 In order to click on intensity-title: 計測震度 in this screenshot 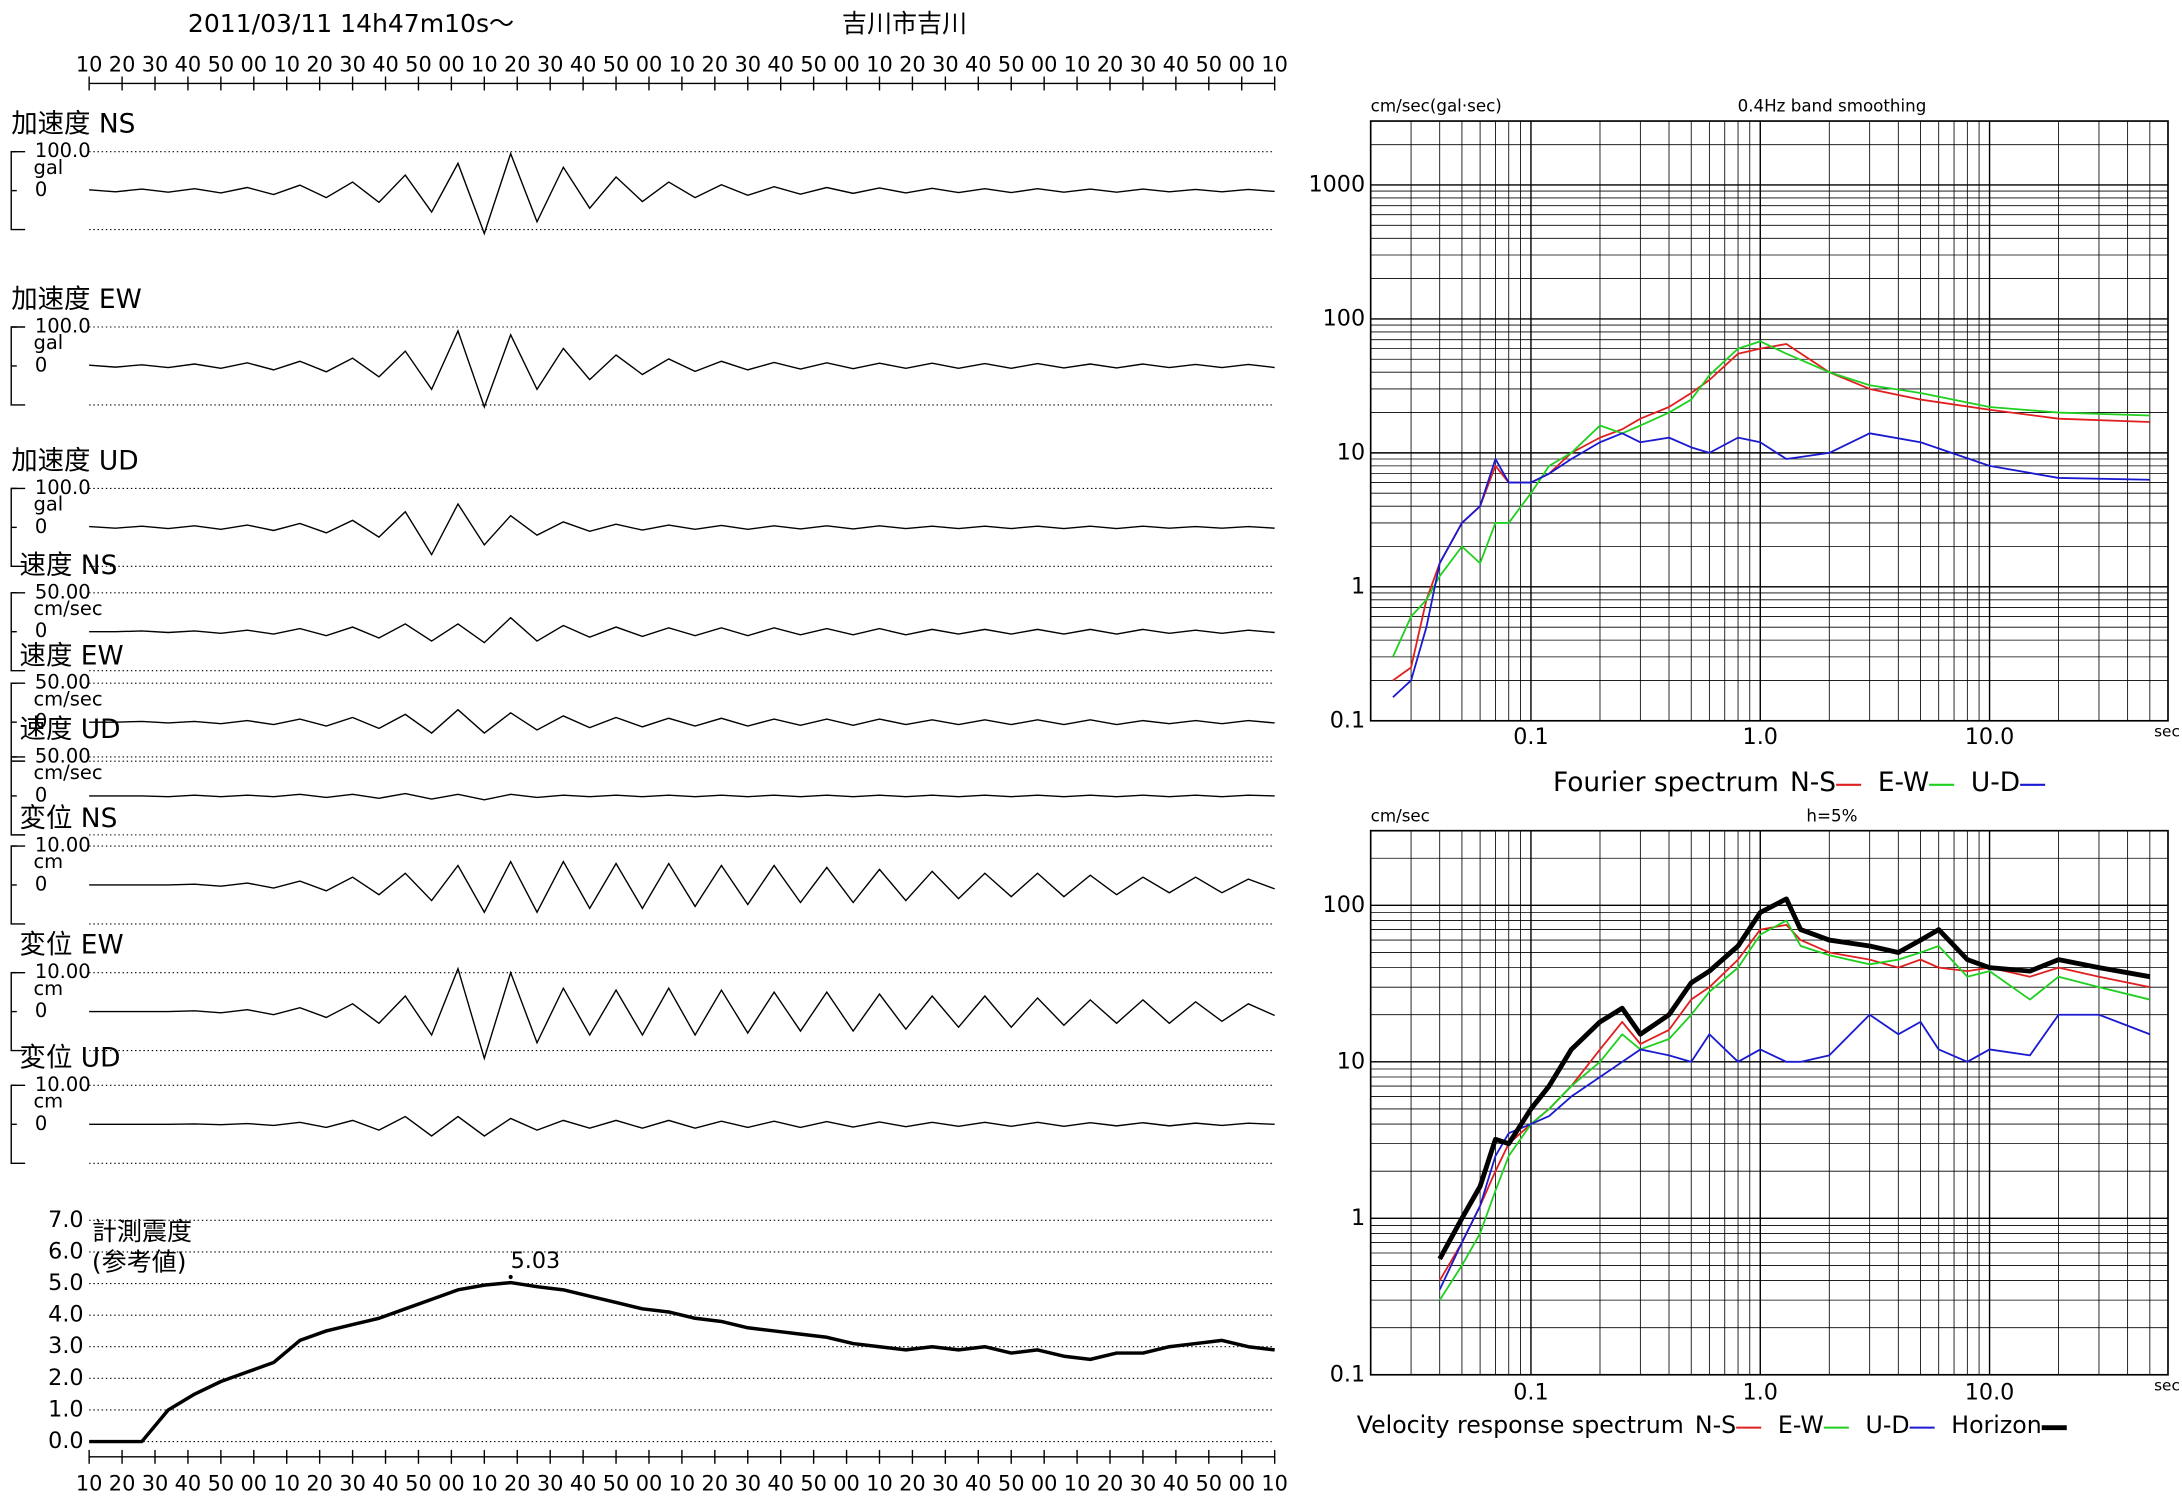, I will do `click(142, 1231)`.